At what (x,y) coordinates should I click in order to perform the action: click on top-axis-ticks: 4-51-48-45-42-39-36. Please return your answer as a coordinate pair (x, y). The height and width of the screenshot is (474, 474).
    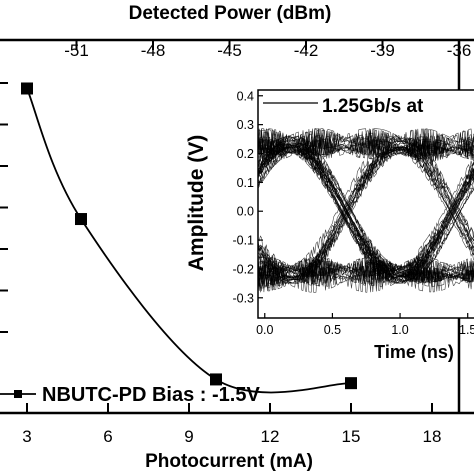
    Looking at the image, I should click on (268, 50).